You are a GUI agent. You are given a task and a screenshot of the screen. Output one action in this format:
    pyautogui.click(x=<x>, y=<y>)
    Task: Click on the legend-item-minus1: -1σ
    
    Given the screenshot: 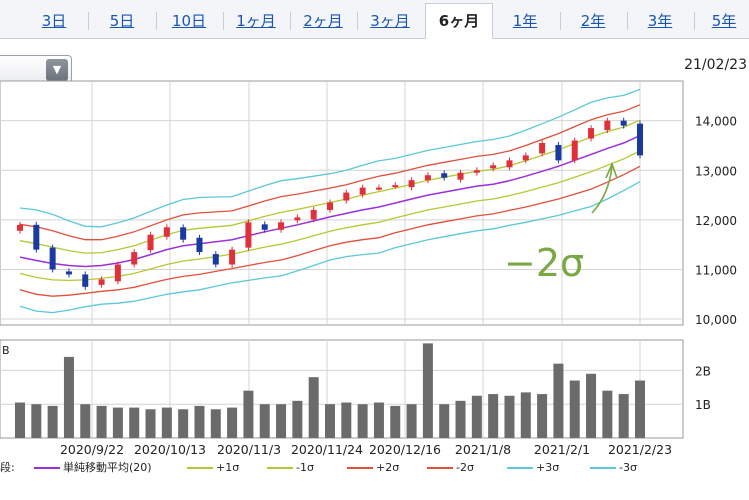 What is the action you would take?
    pyautogui.click(x=290, y=468)
    